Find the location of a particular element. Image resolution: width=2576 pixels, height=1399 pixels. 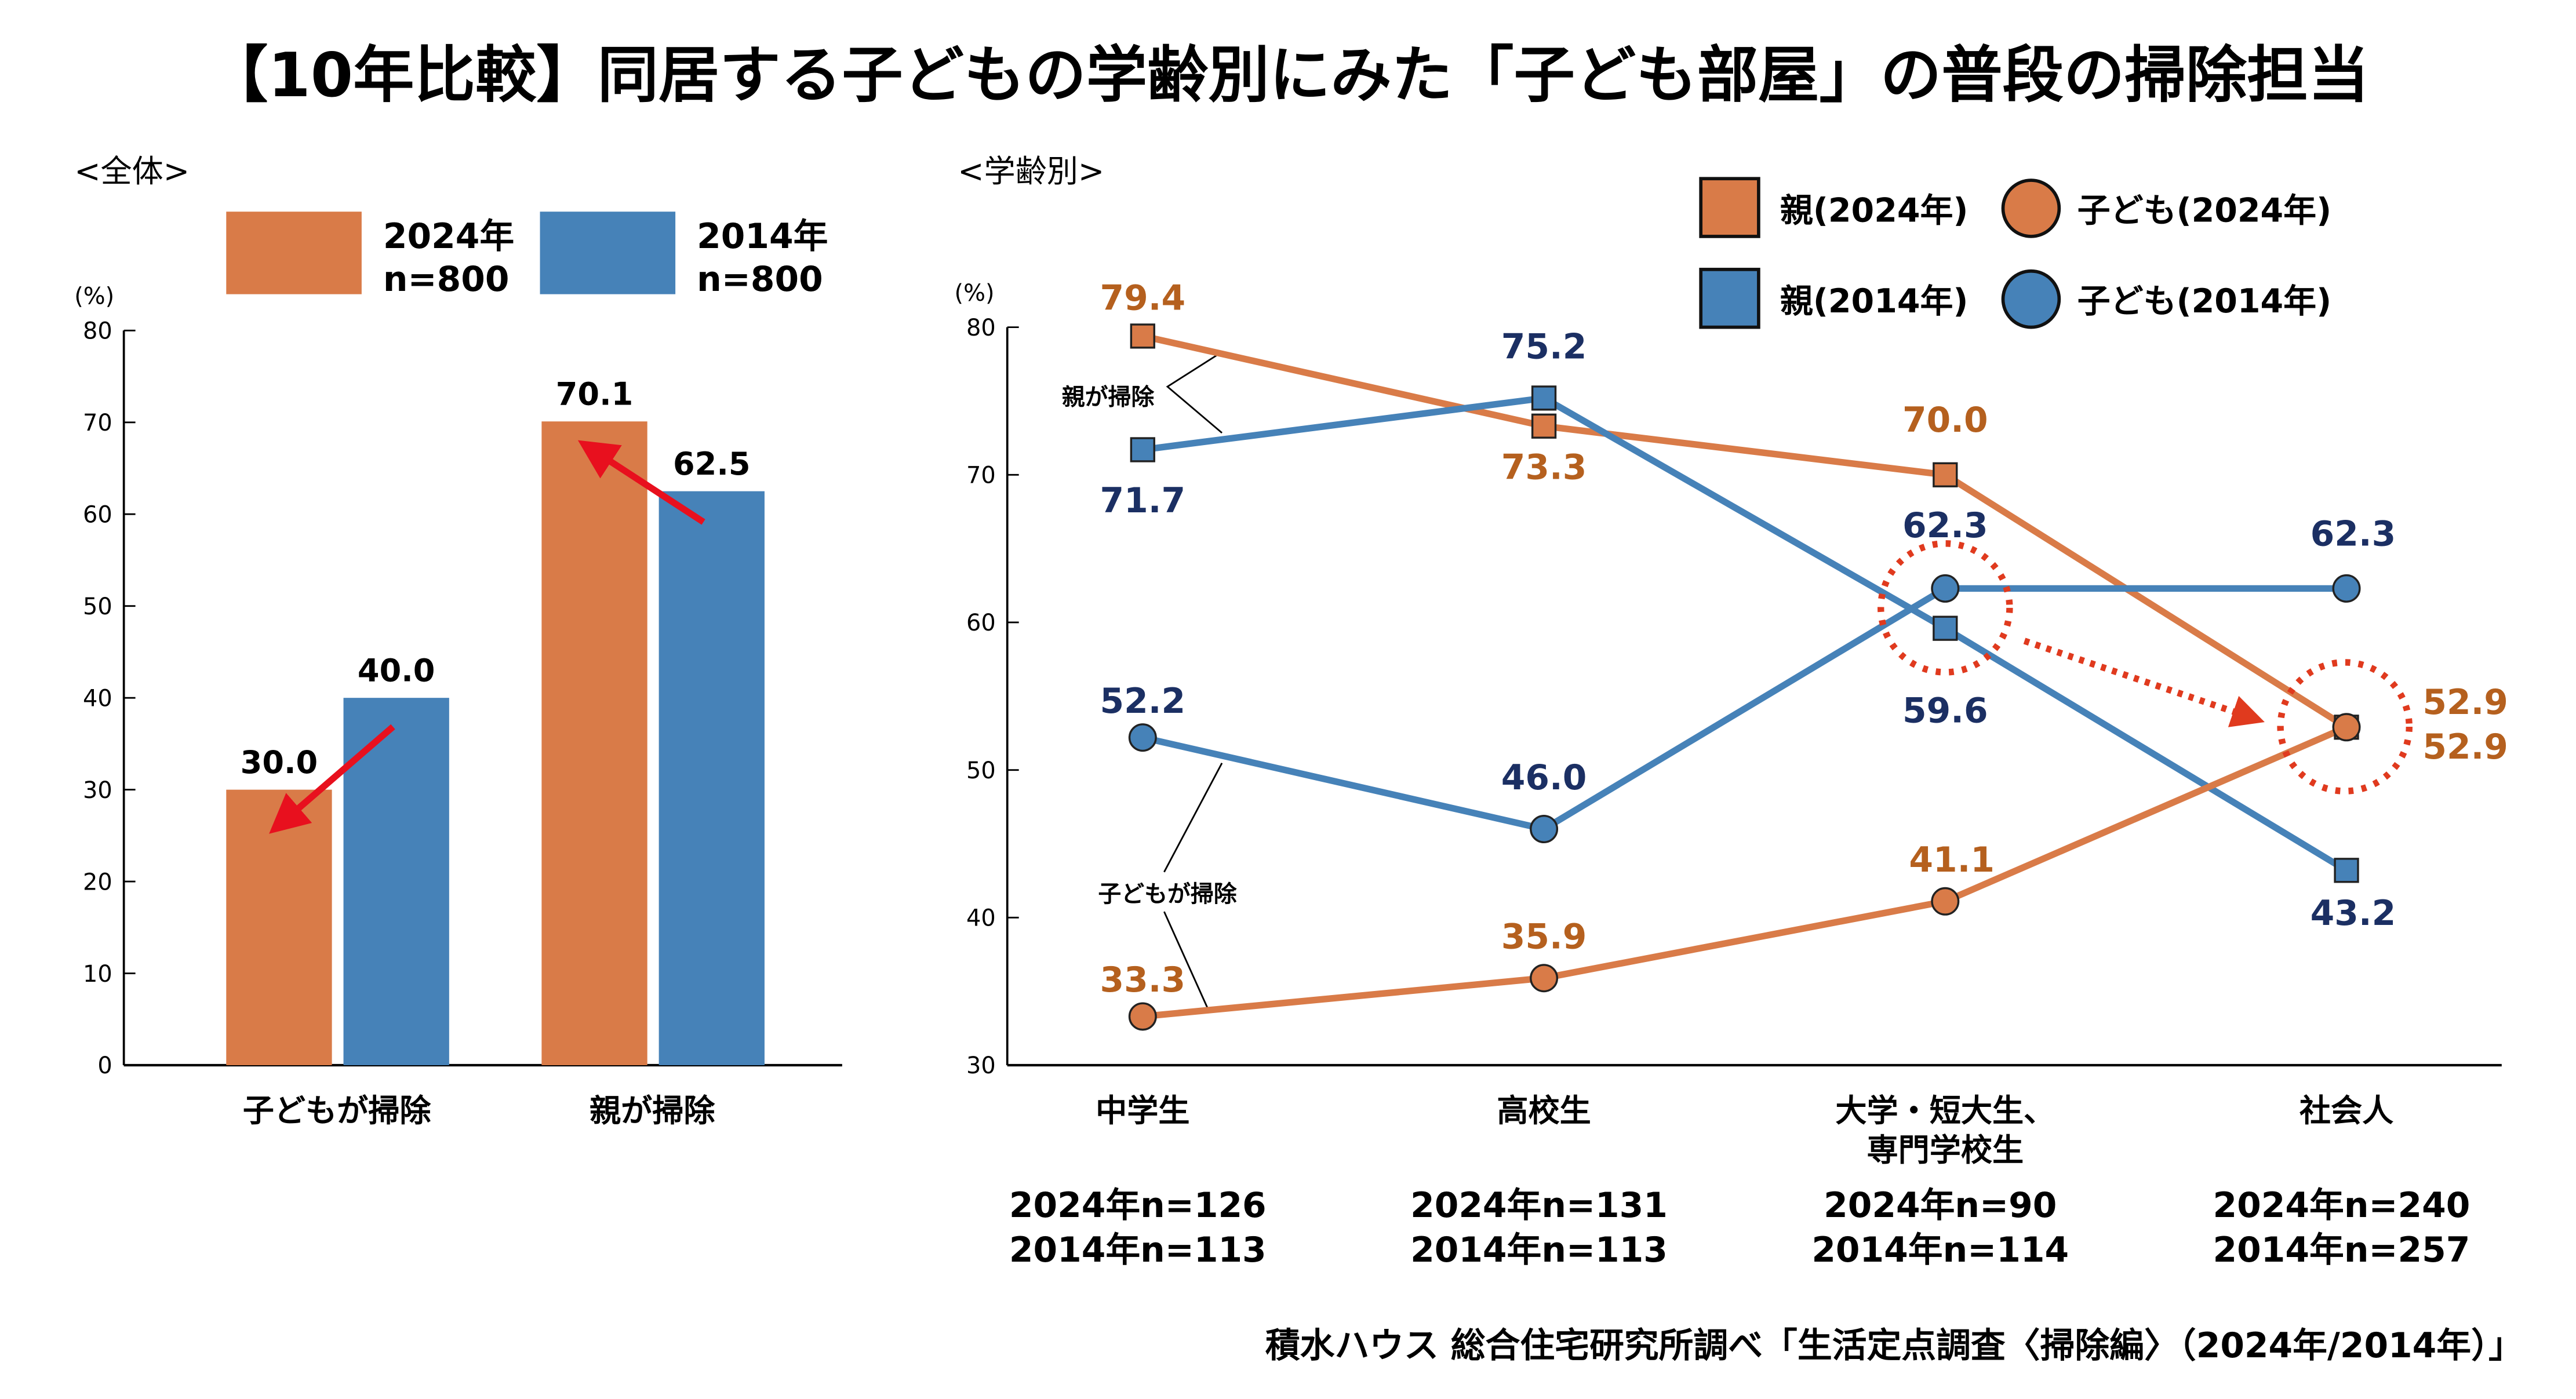

data-label: 59.6 is located at coordinates (1945, 711).